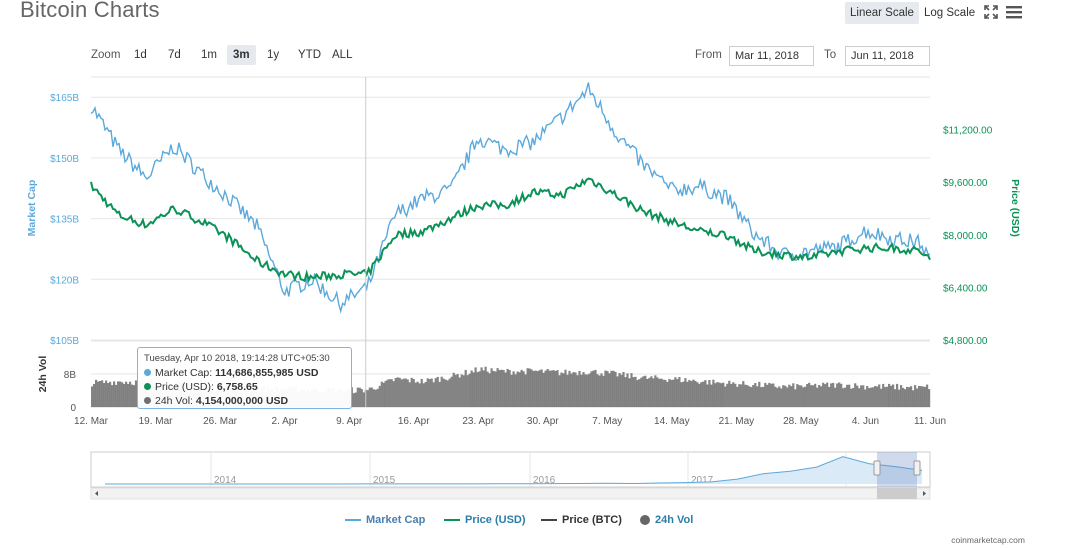 The image size is (1073, 549). Describe the element at coordinates (140, 55) in the screenshot. I see `zoom-button-1d: 1d` at that location.